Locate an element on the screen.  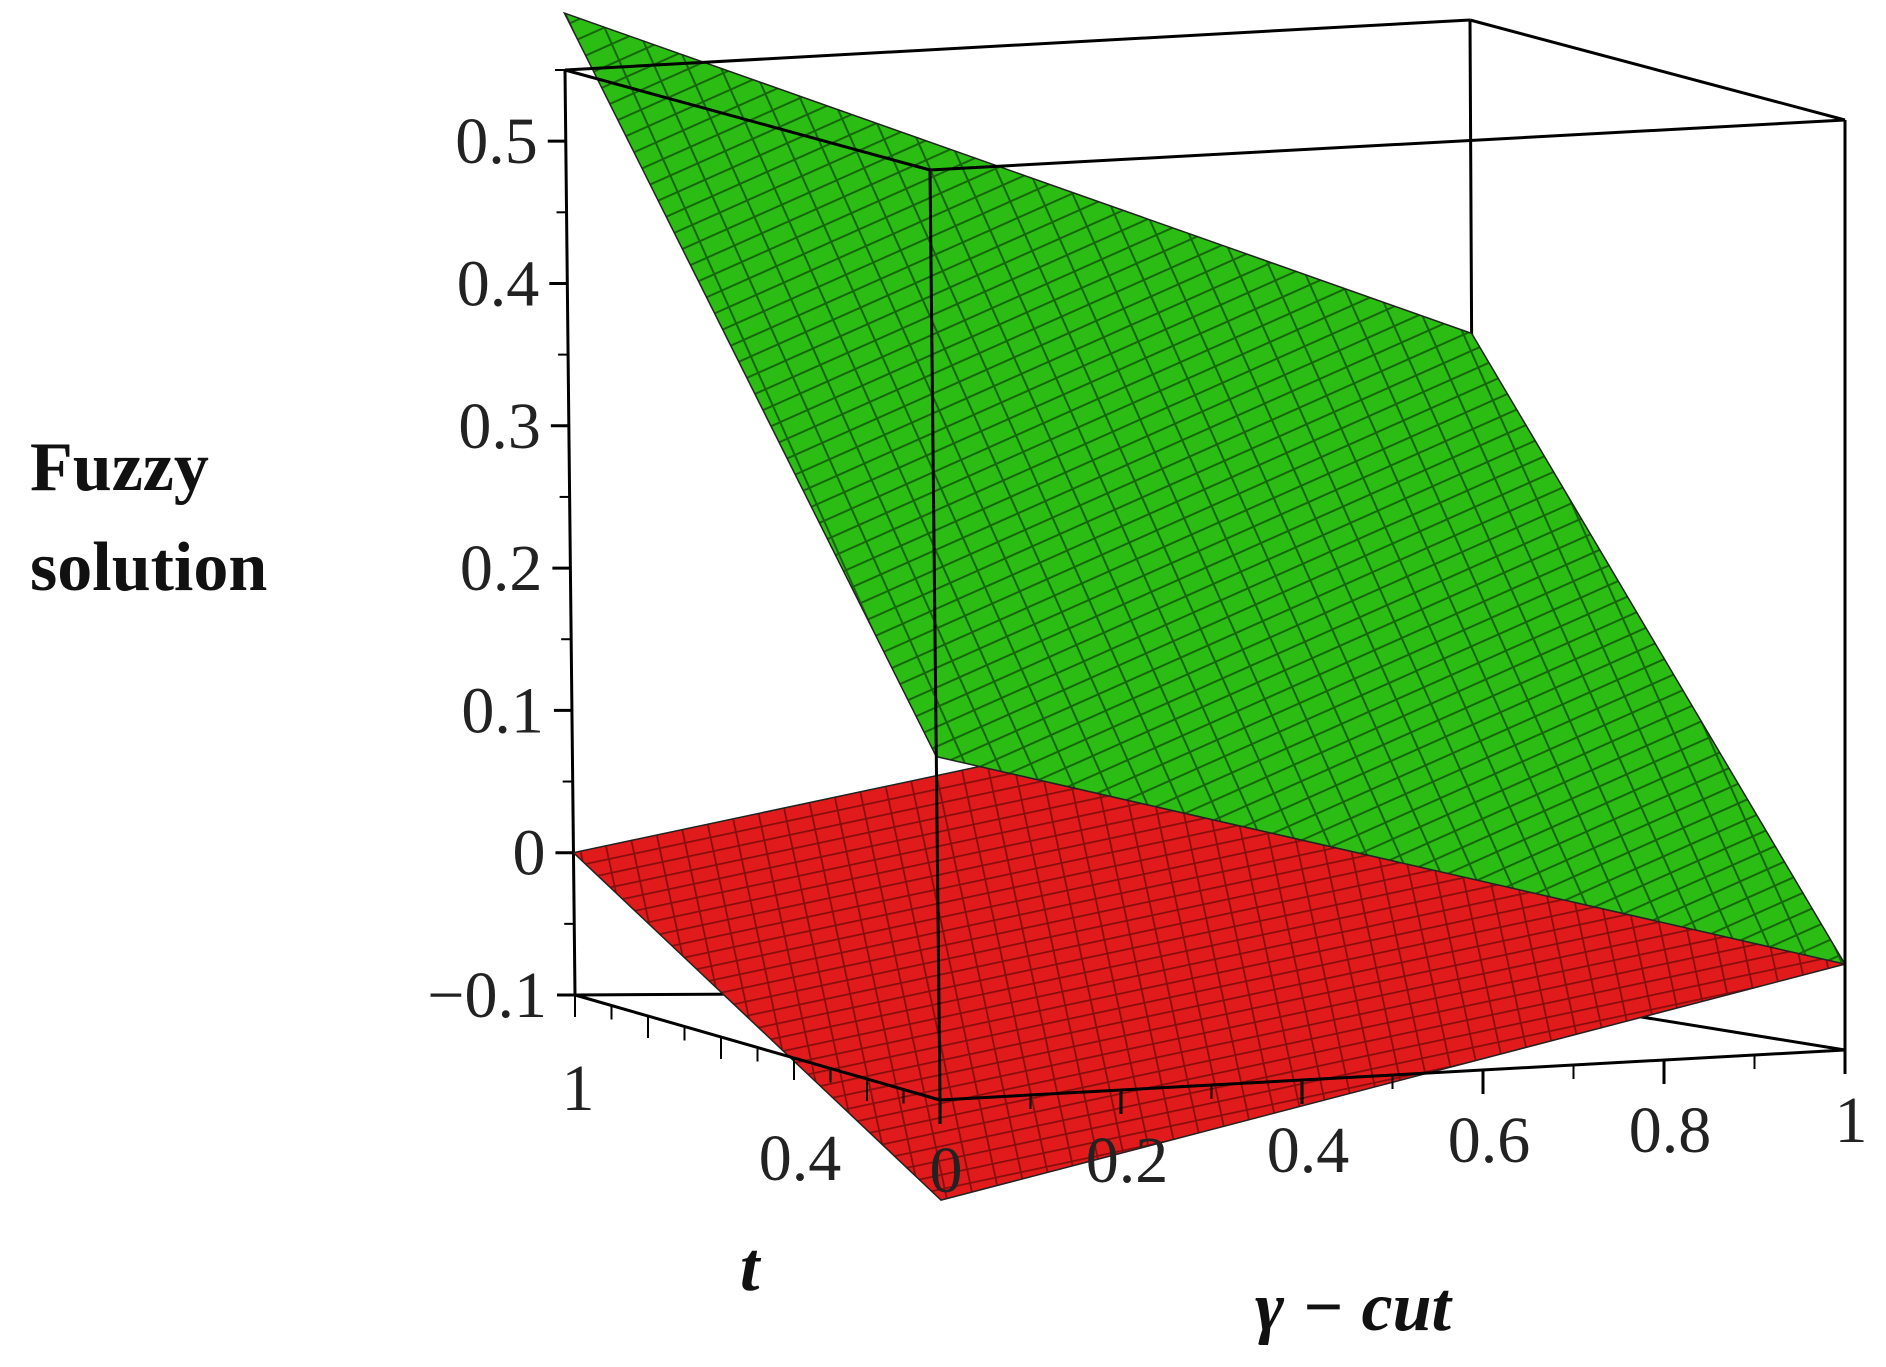
z-tick-label: 0 is located at coordinates (528, 853).